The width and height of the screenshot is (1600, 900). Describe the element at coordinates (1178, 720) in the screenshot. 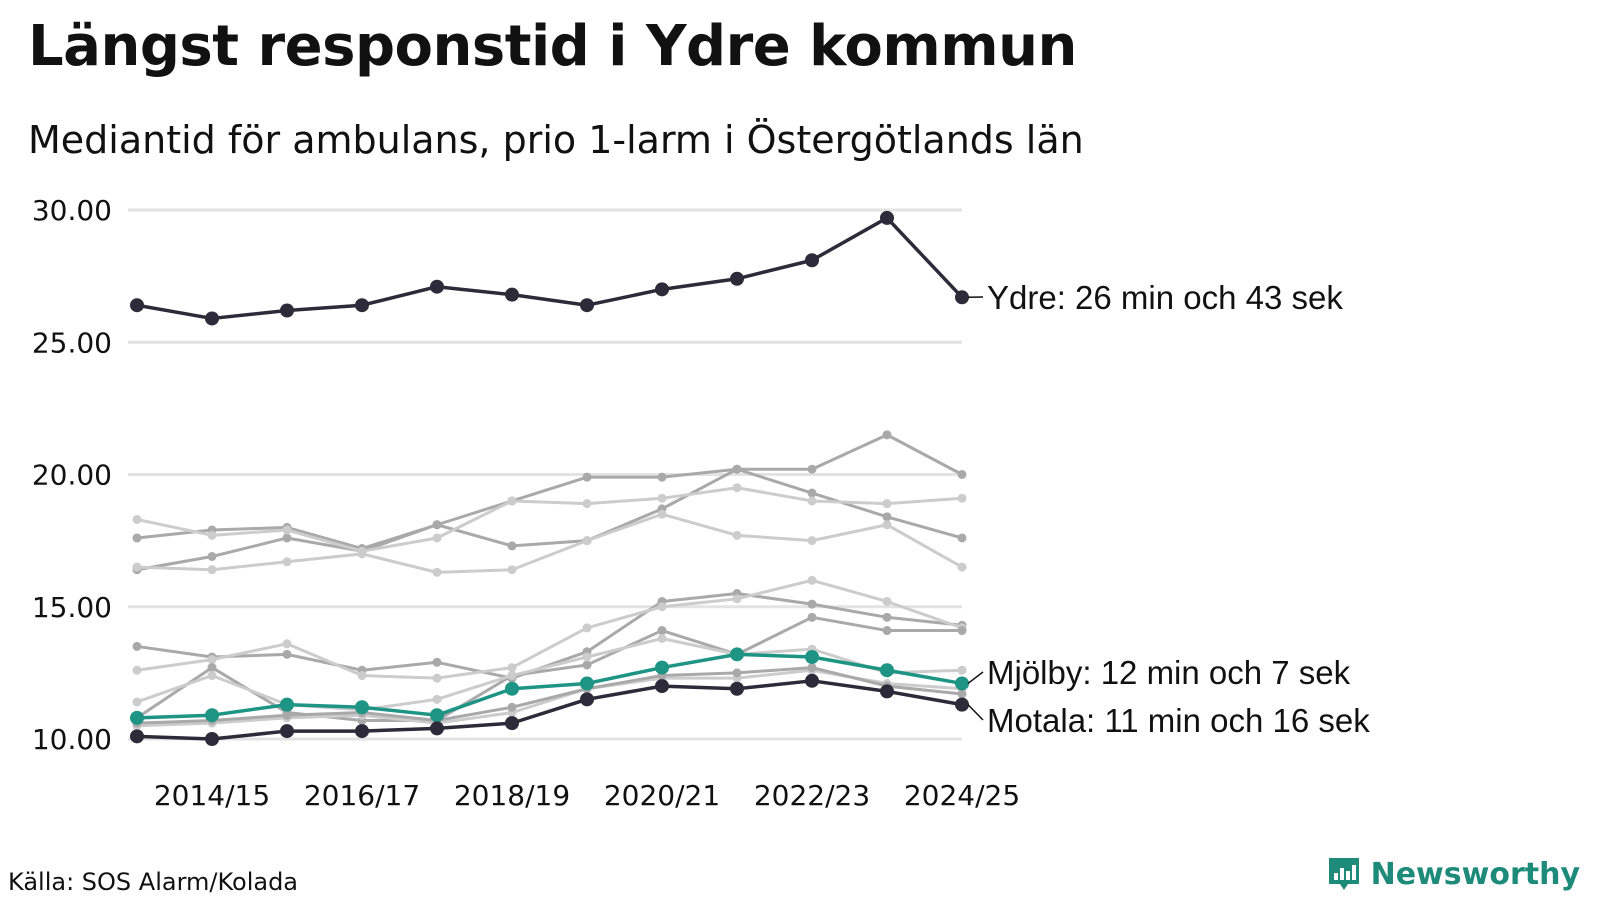

I see `series-end-label: Motala: 11 min och 16 sek` at that location.